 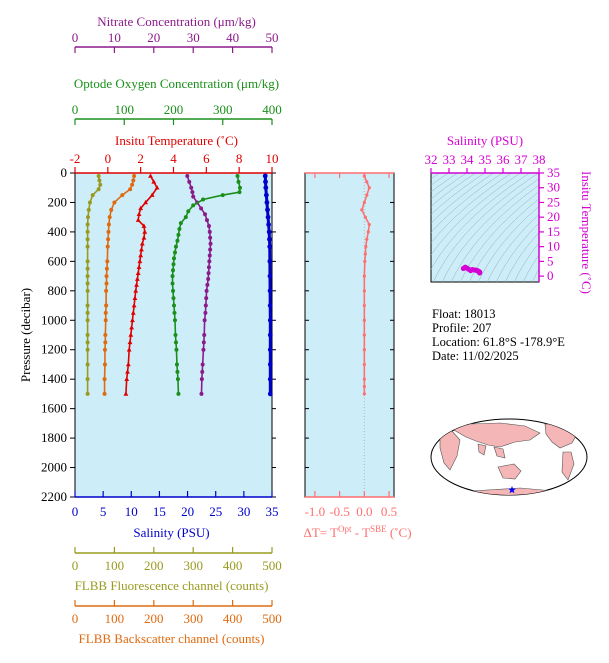 What do you see at coordinates (378, 529) in the screenshot?
I see `delta-t-label-superscript: SBE` at bounding box center [378, 529].